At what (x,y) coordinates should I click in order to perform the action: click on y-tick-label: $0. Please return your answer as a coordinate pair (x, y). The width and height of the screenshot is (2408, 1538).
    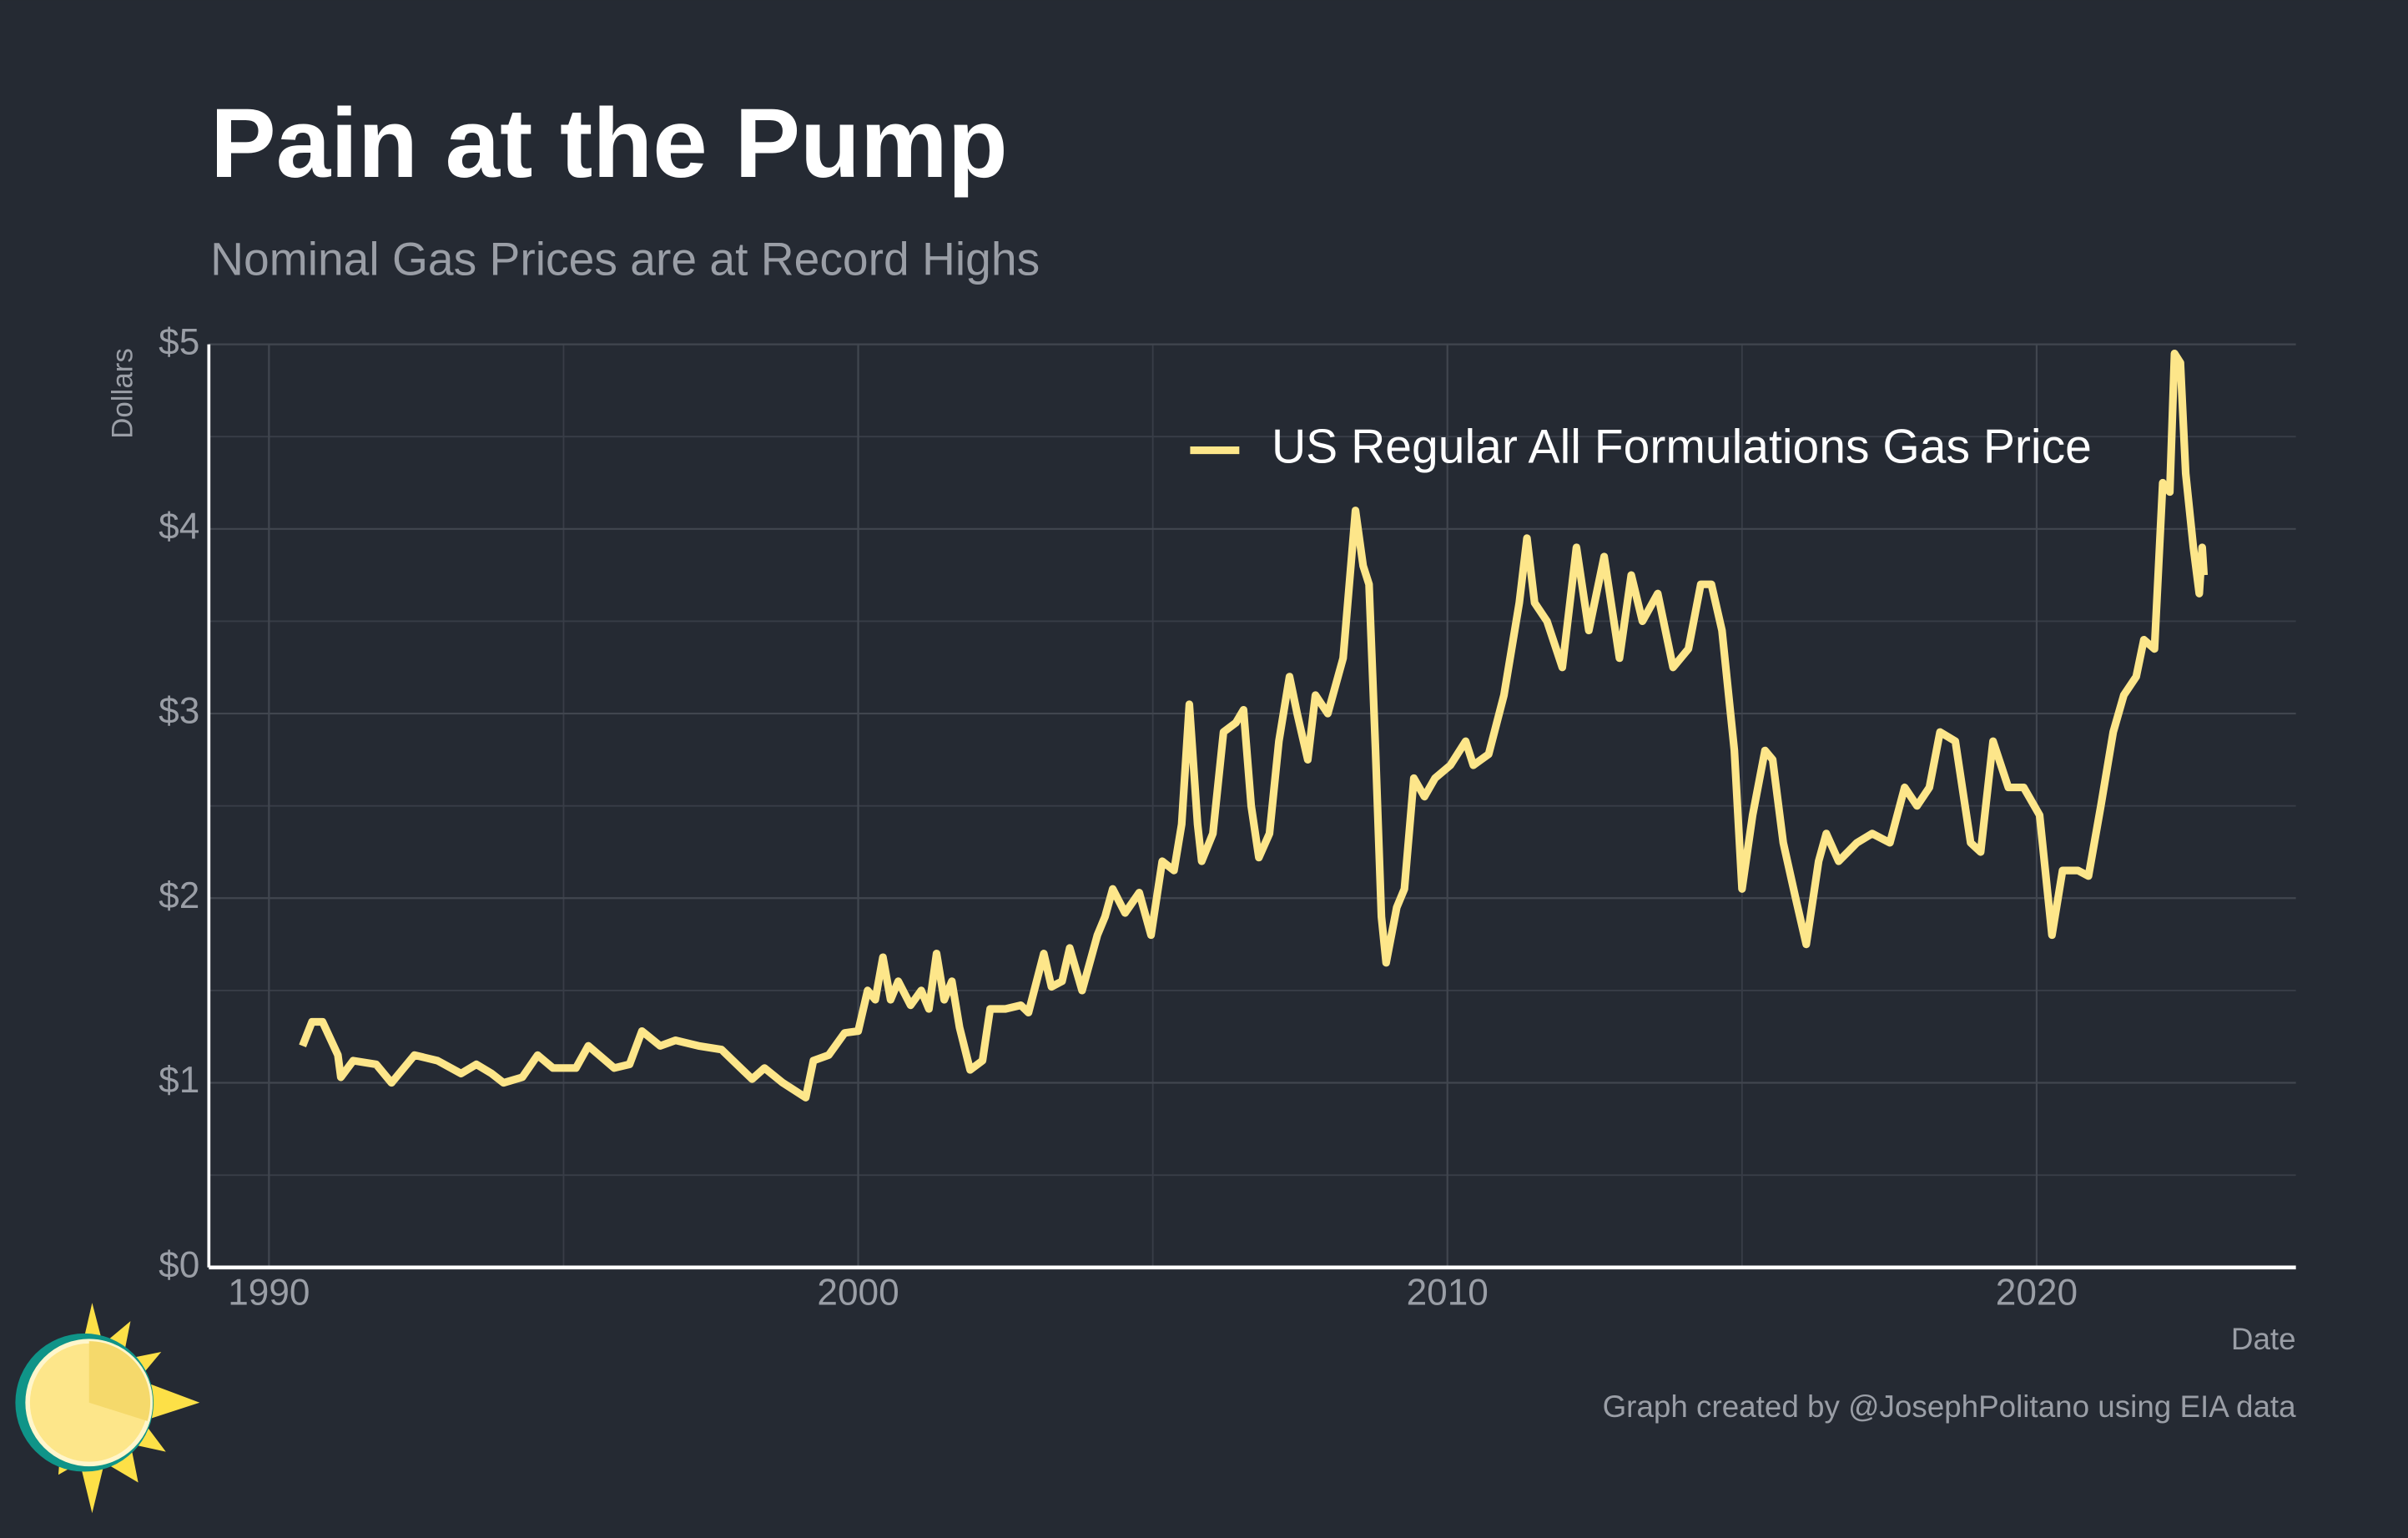
    Looking at the image, I should click on (179, 1264).